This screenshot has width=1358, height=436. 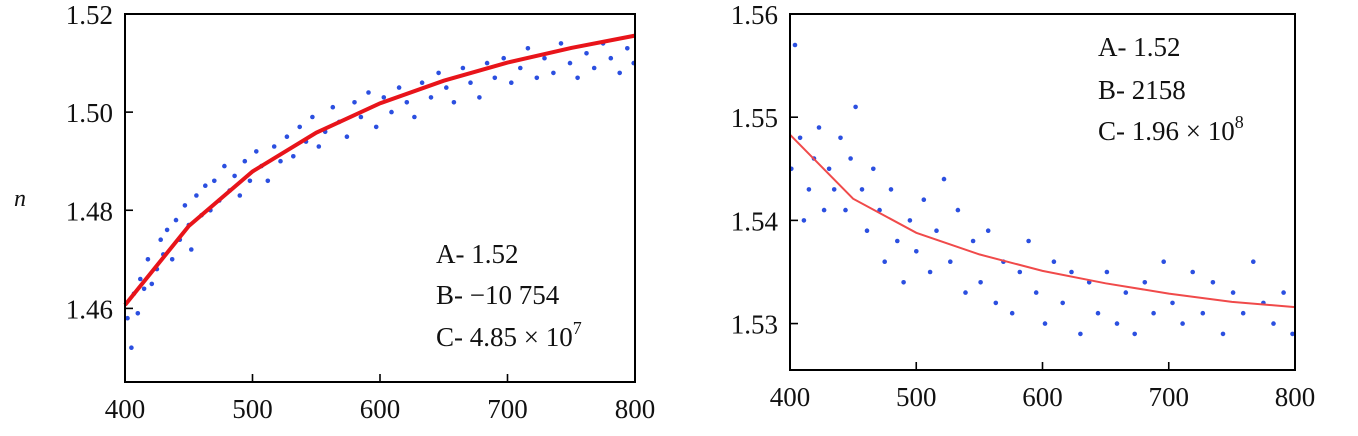 What do you see at coordinates (1139, 47) in the screenshot?
I see `right-param-a: A- 1.52` at bounding box center [1139, 47].